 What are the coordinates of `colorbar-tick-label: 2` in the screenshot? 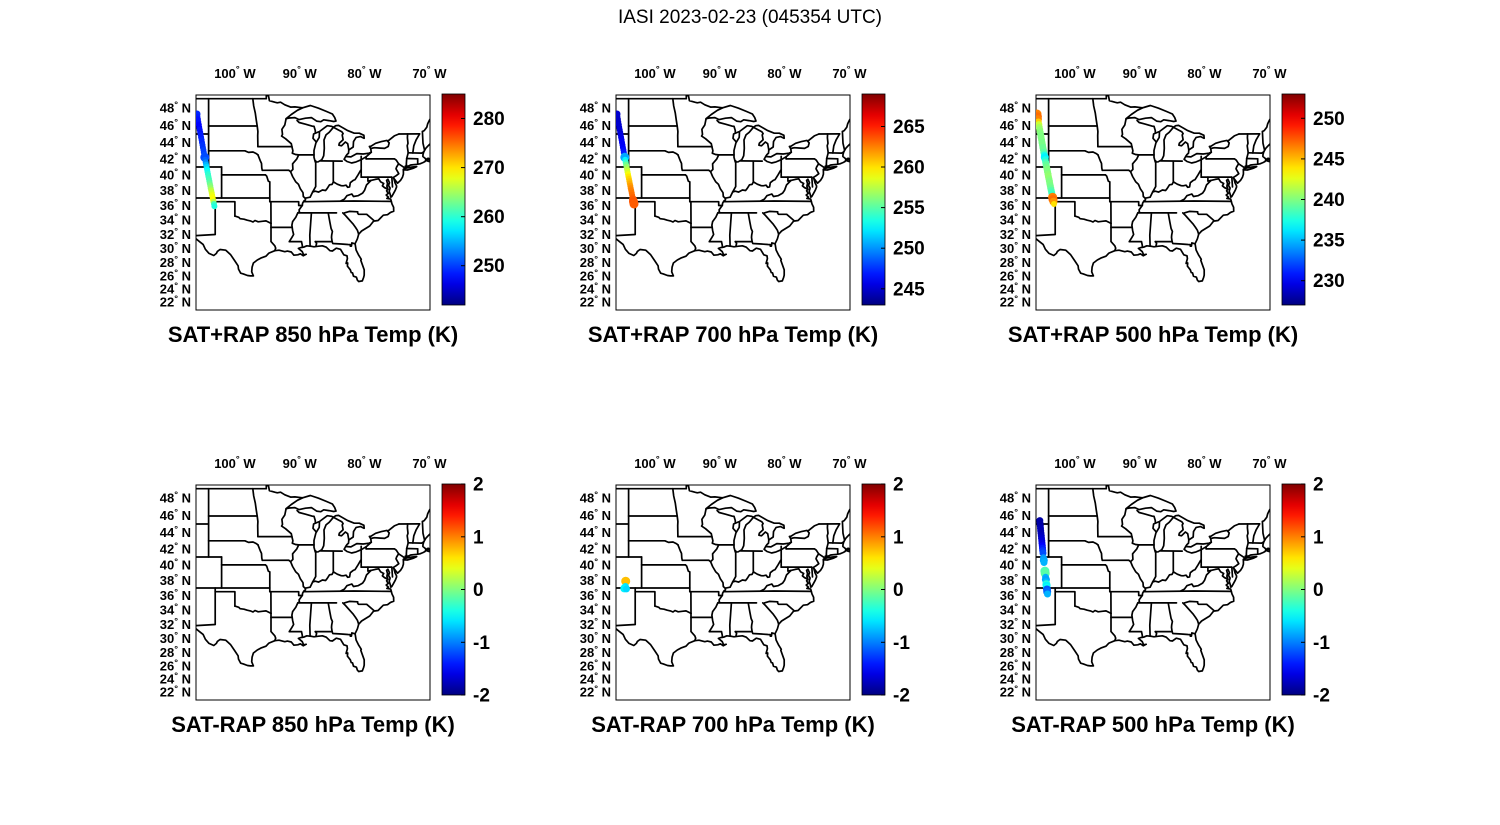 It's located at (1318, 485).